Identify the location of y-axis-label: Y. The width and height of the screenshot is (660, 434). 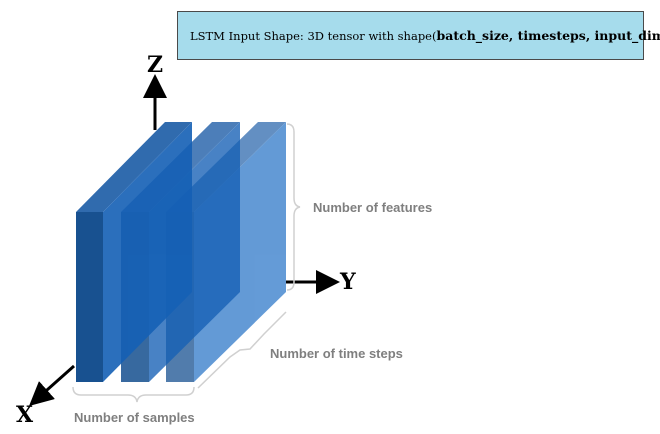
(347, 282).